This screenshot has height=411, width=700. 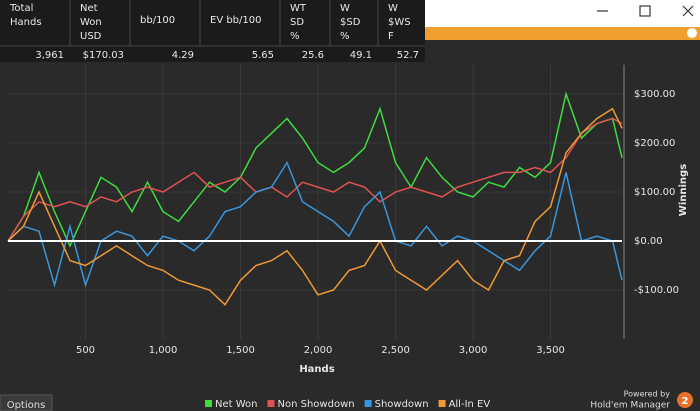 I want to click on maximize-button, so click(x=645, y=11).